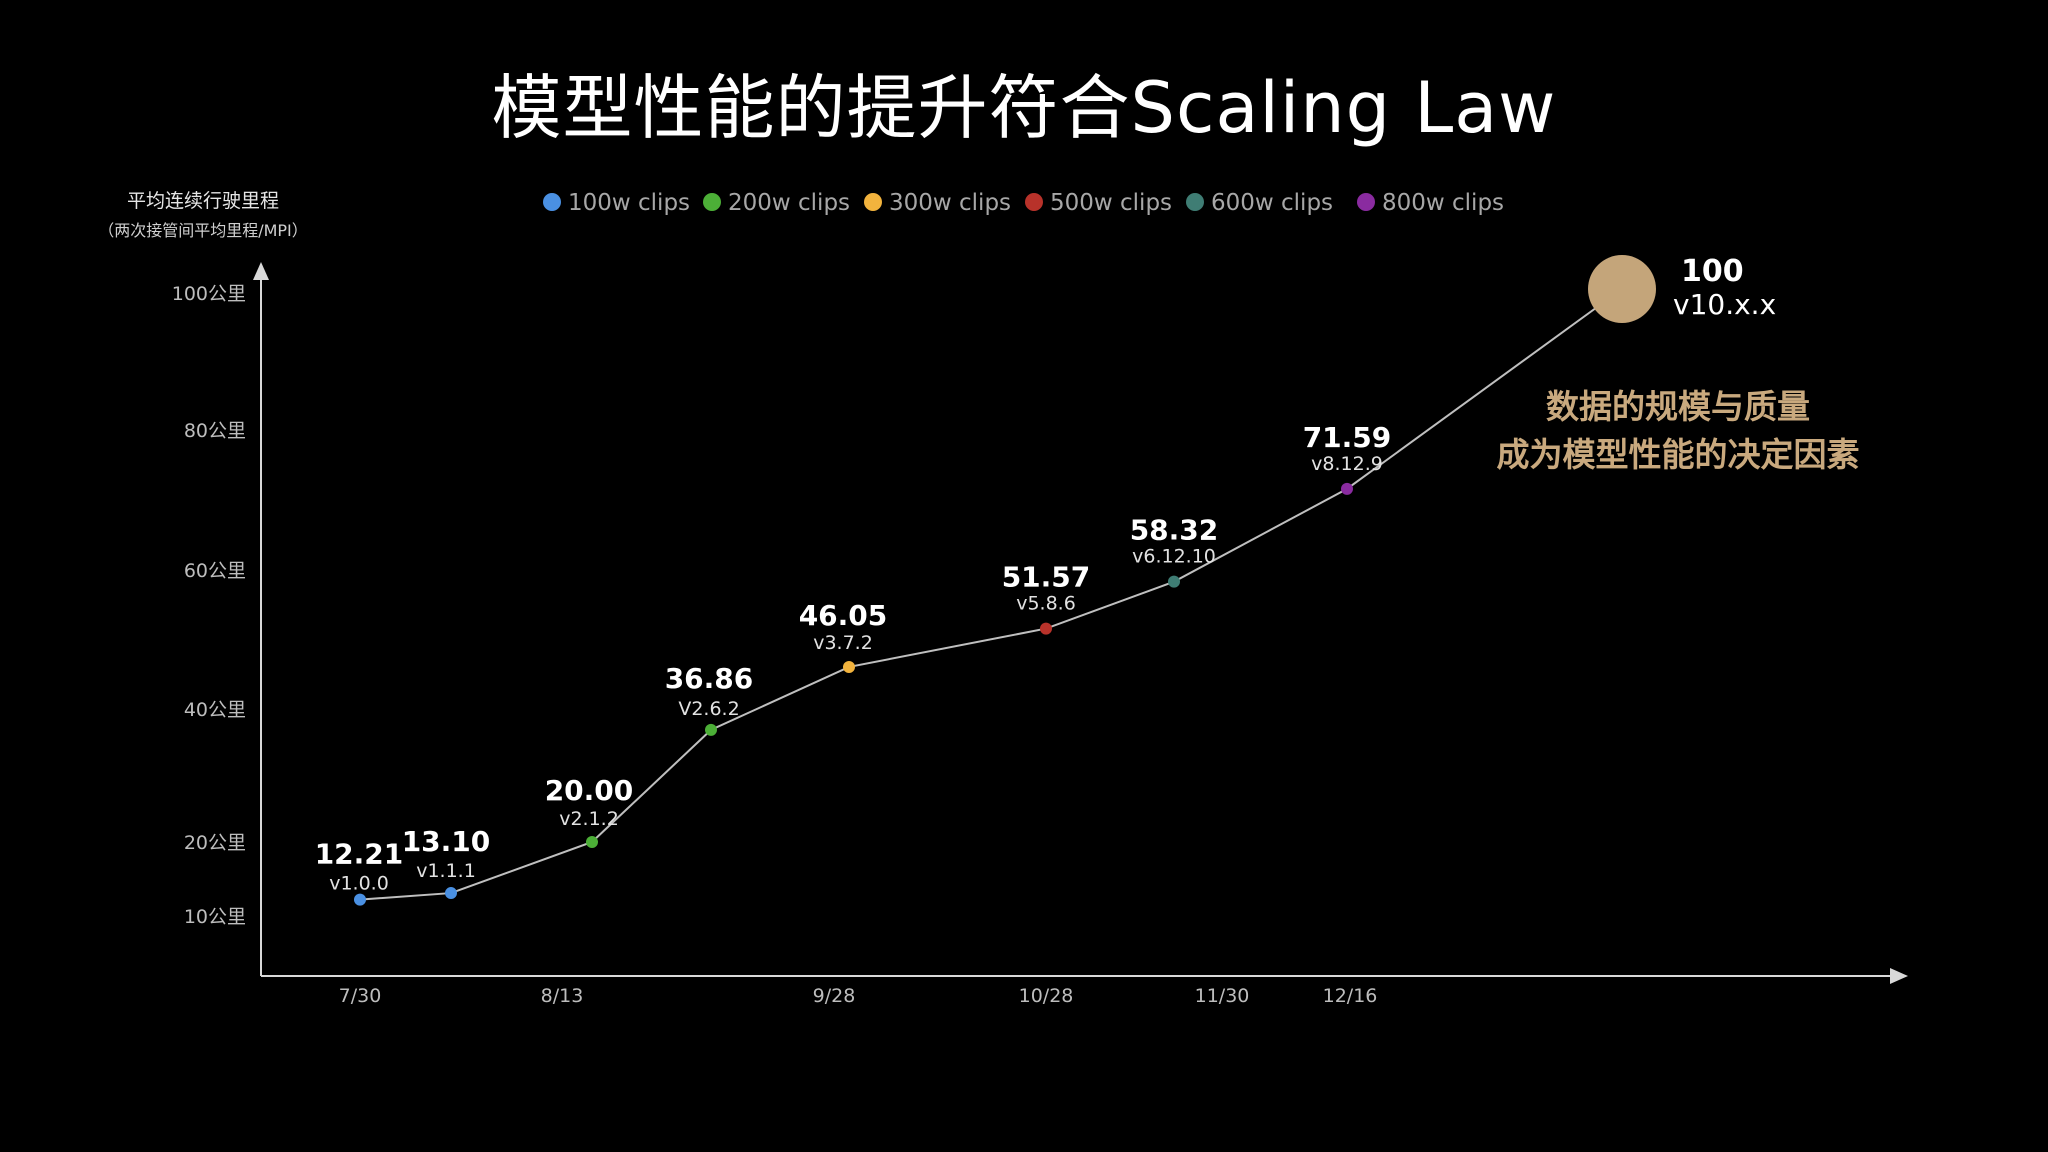 This screenshot has height=1152, width=2048. What do you see at coordinates (843, 643) in the screenshot?
I see `data-version-label: v3.7.2` at bounding box center [843, 643].